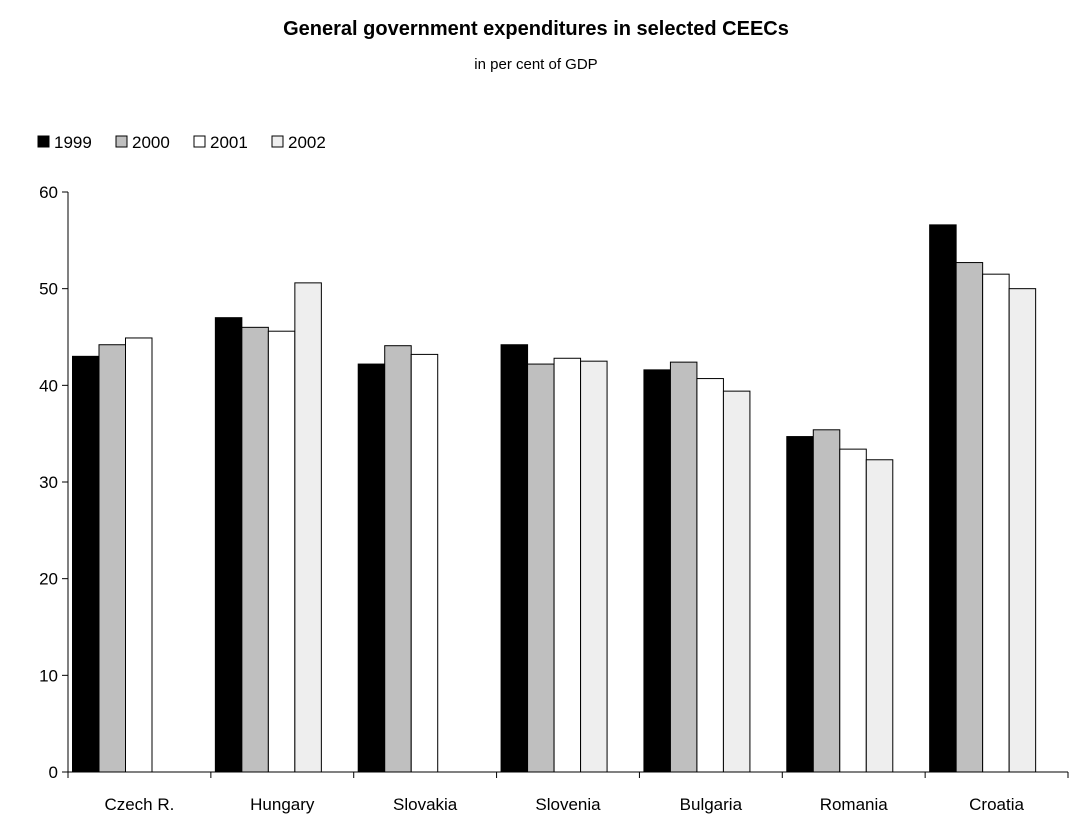 Image resolution: width=1072 pixels, height=816 pixels. Describe the element at coordinates (1022, 530) in the screenshot. I see `bar-croatia-2002` at that location.